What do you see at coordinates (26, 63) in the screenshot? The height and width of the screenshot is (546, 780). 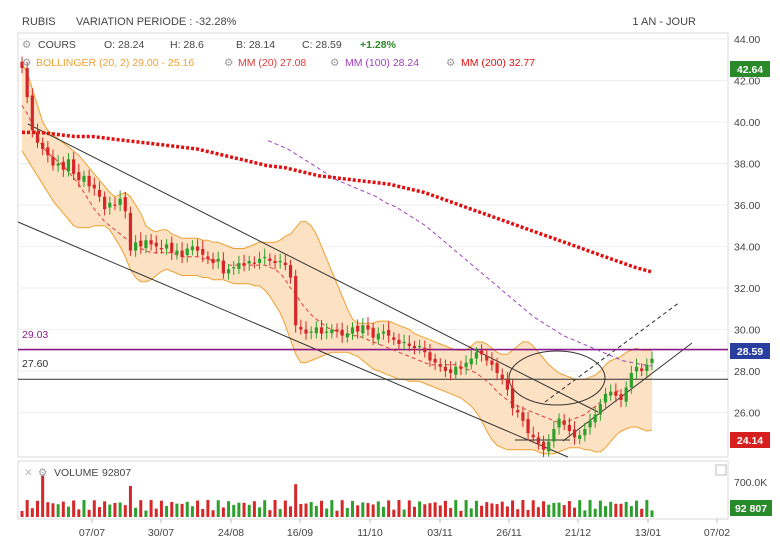 I see `bollinger-settings-icon: ⚙` at bounding box center [26, 63].